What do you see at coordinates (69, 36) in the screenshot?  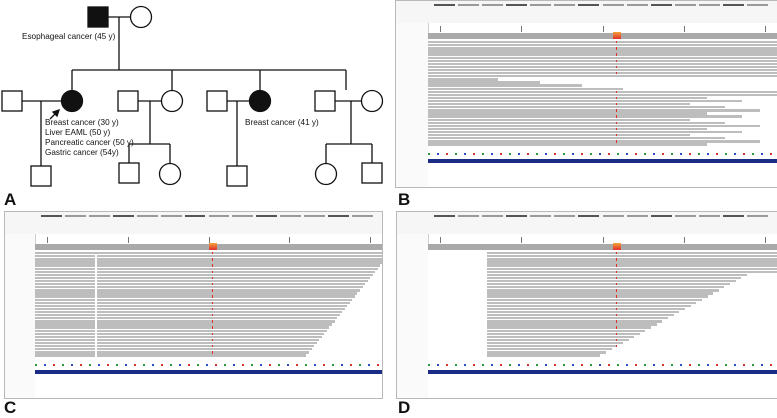 I see `father-phenotype-label: Esophageal cancer (45 y)` at bounding box center [69, 36].